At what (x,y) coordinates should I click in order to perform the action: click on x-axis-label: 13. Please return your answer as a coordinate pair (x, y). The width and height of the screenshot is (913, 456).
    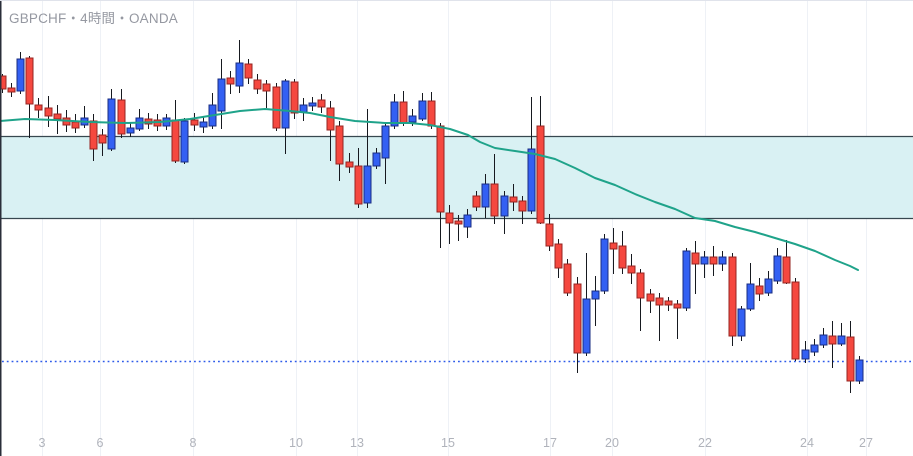
    Looking at the image, I should click on (357, 443).